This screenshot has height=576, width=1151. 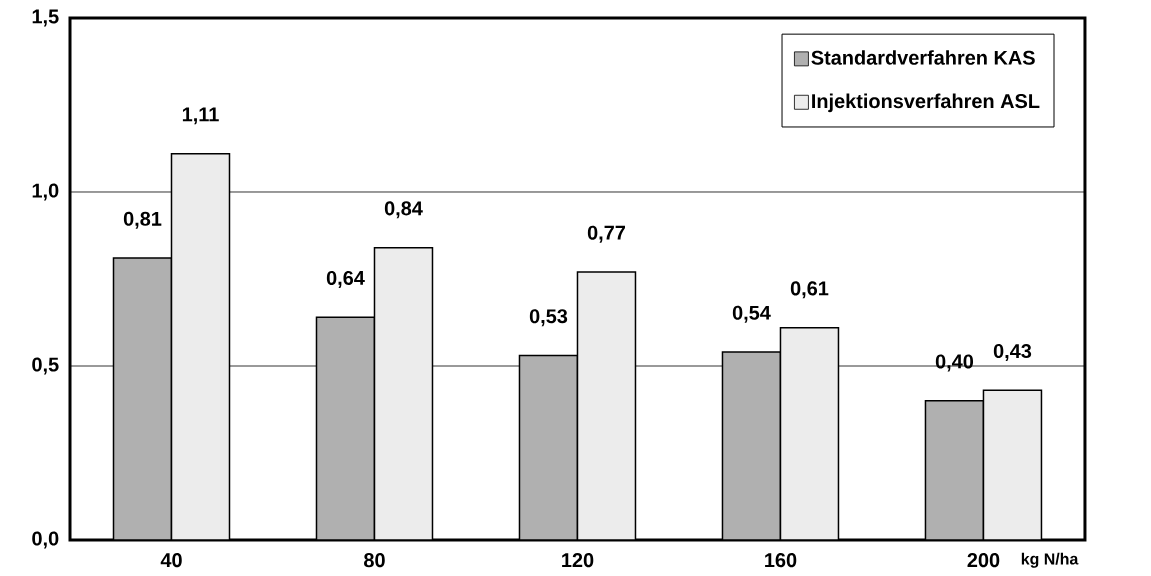 What do you see at coordinates (548, 318) in the screenshot?
I see `data-label: 0,53` at bounding box center [548, 318].